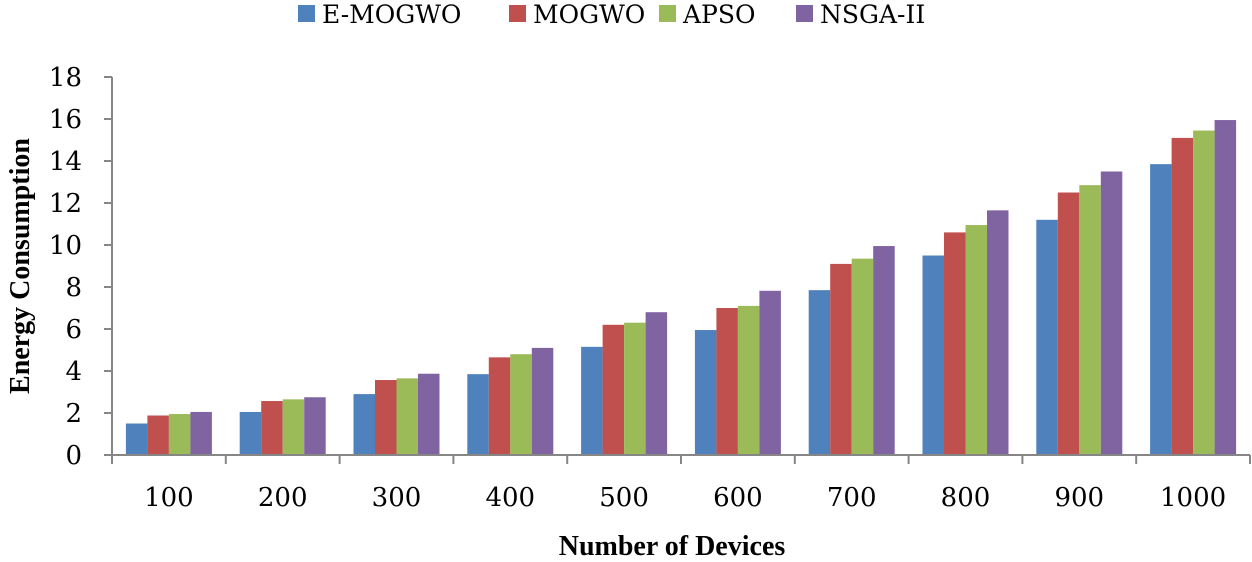  What do you see at coordinates (510, 498) in the screenshot?
I see `x-tick-label: 400` at bounding box center [510, 498].